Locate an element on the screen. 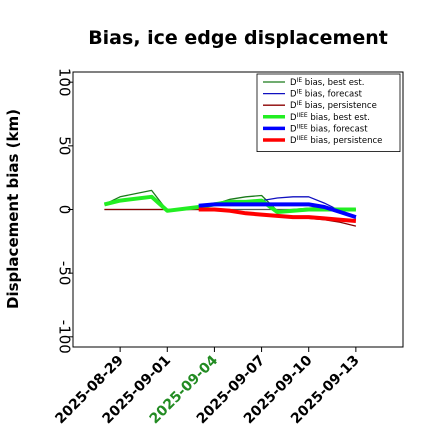 This screenshot has height=440, width=440. legend-entry: DIE bias, forecast is located at coordinates (326, 94).